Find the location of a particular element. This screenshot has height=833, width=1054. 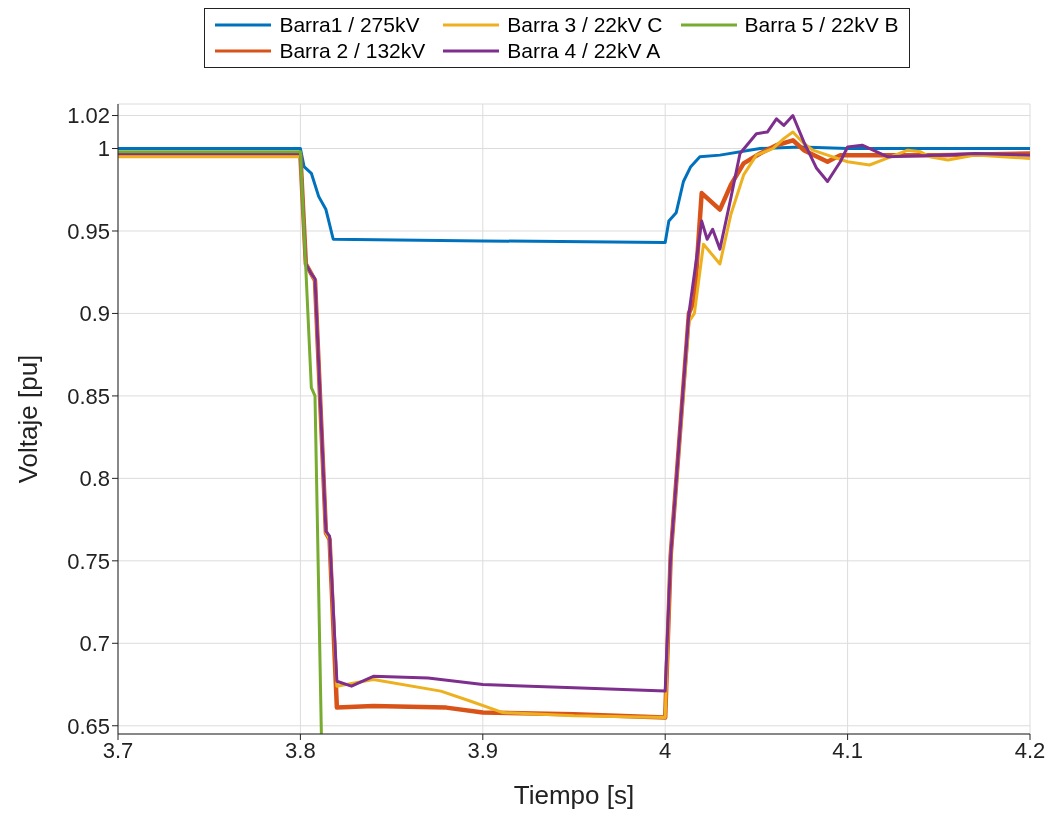

y-tick-label: 0.8 is located at coordinates (94, 479).